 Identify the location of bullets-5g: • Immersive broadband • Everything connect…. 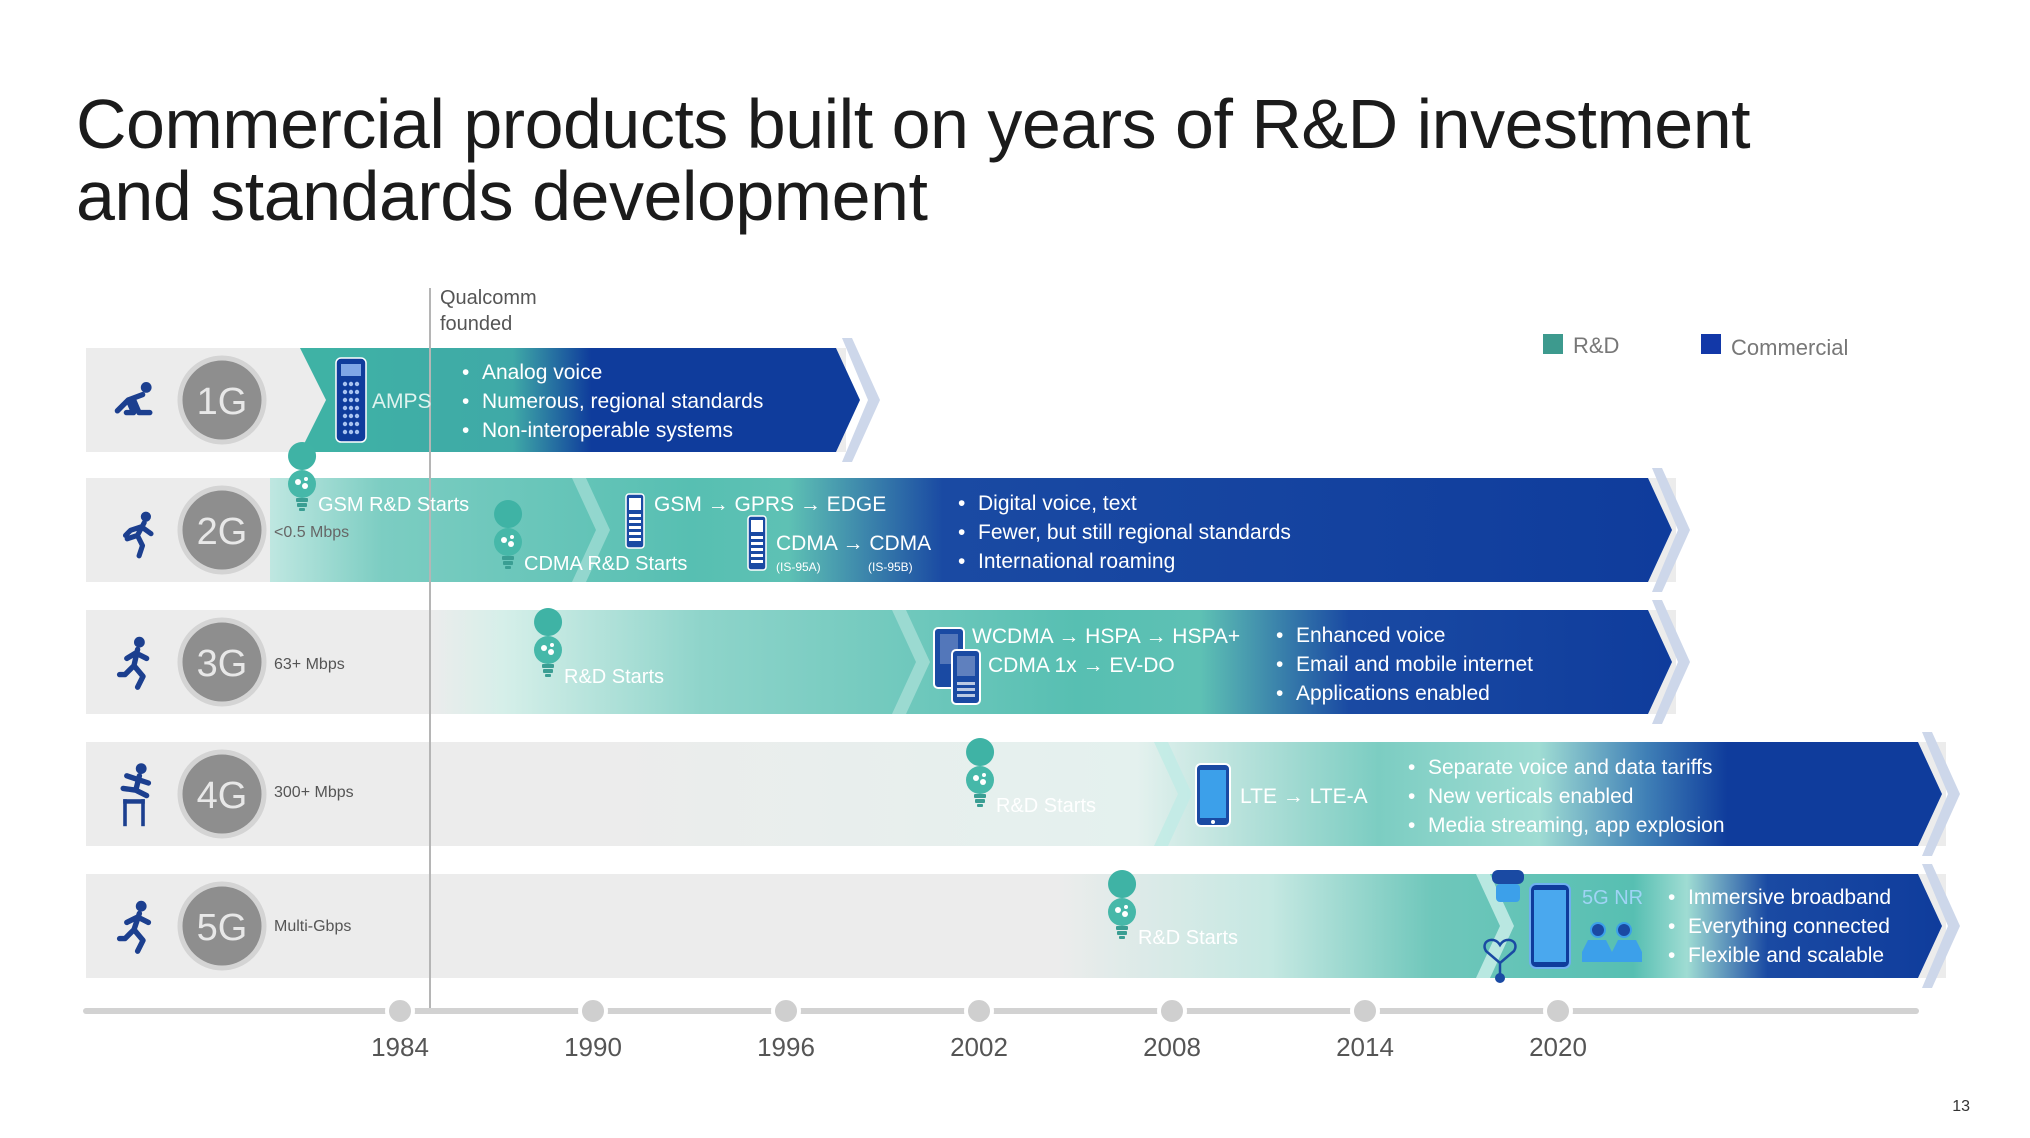
(1779, 926).